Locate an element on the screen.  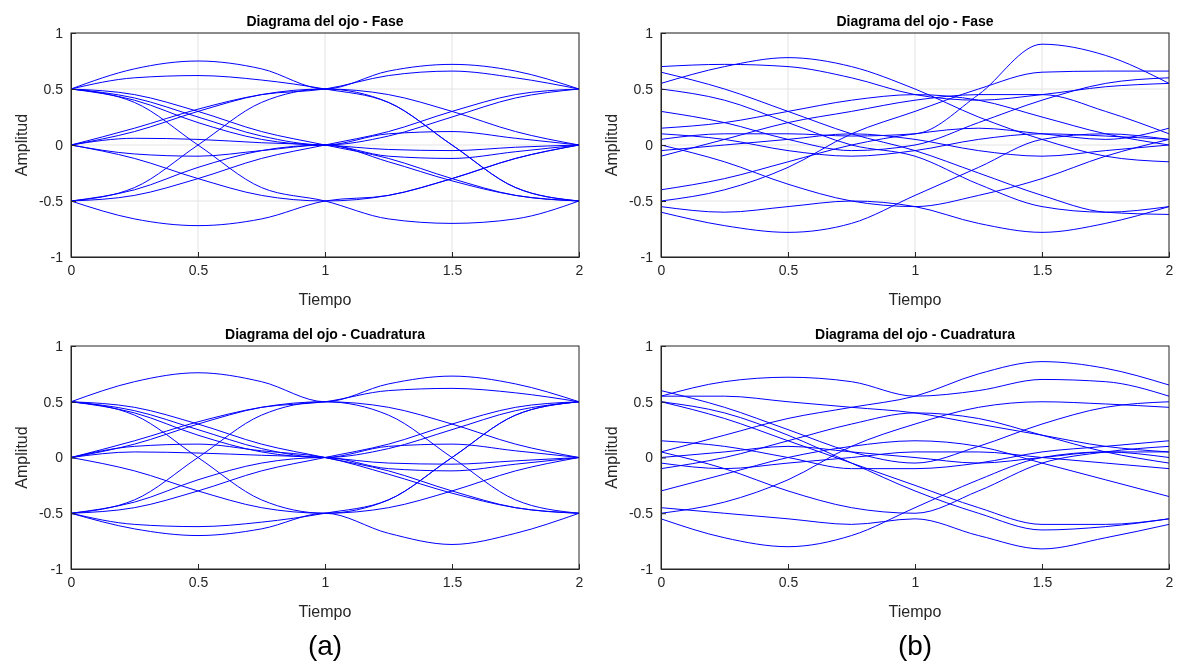
text: (b) is located at coordinates (915, 645).